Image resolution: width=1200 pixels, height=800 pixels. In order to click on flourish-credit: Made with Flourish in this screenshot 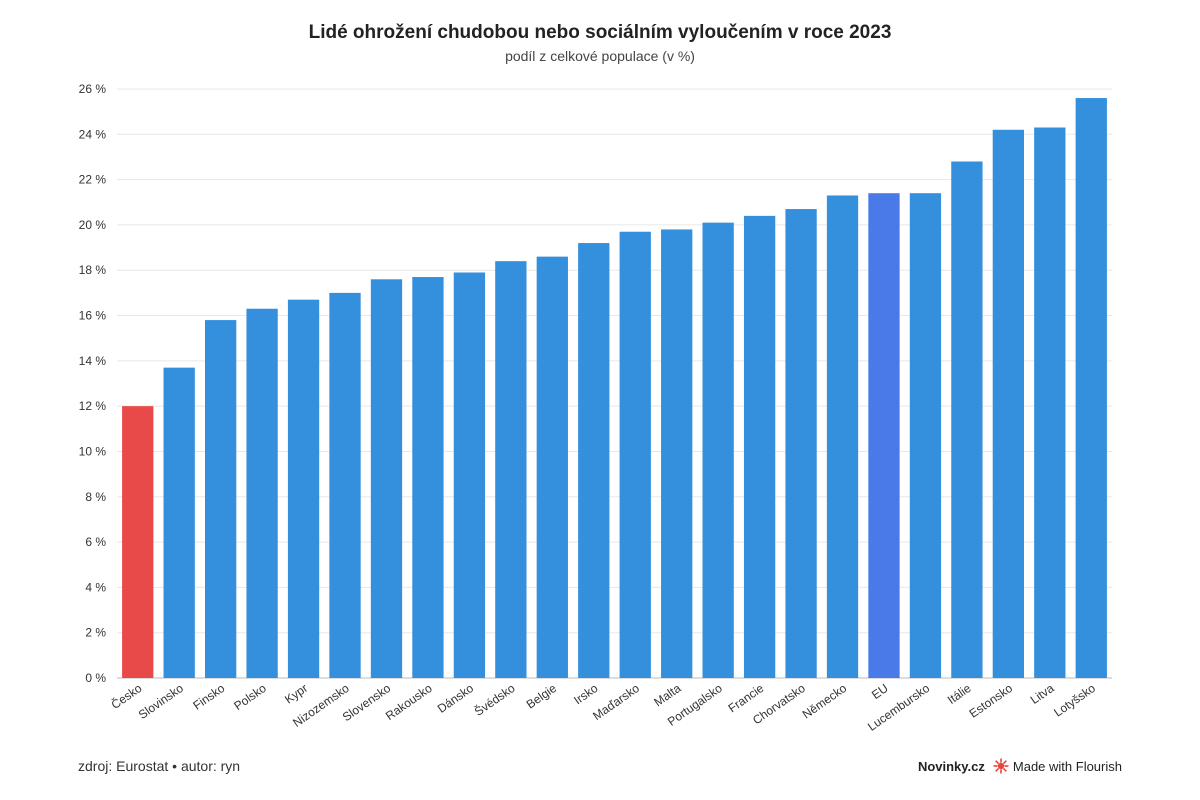, I will do `click(1057, 766)`.